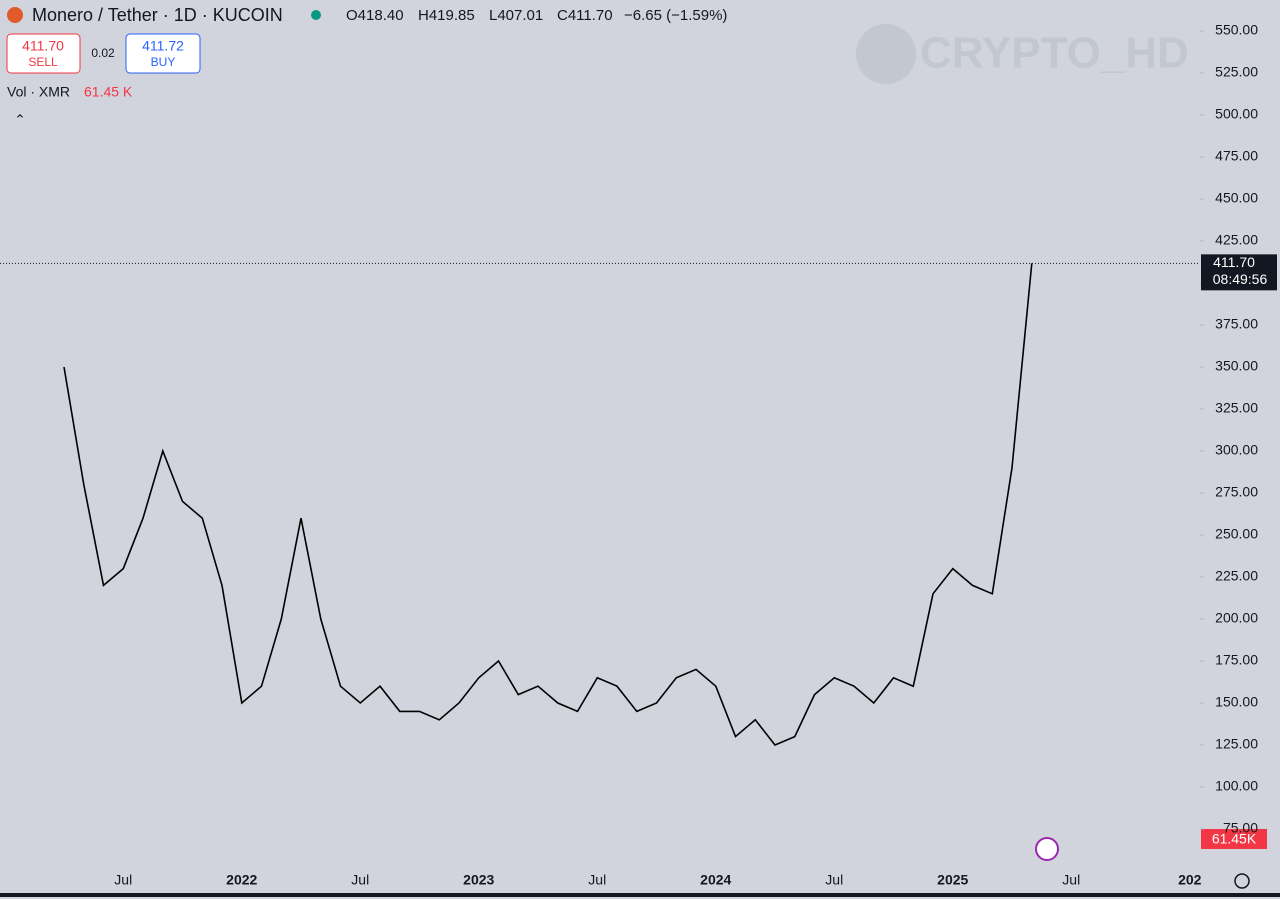  I want to click on y-tick-label: 200.00, so click(1236, 618).